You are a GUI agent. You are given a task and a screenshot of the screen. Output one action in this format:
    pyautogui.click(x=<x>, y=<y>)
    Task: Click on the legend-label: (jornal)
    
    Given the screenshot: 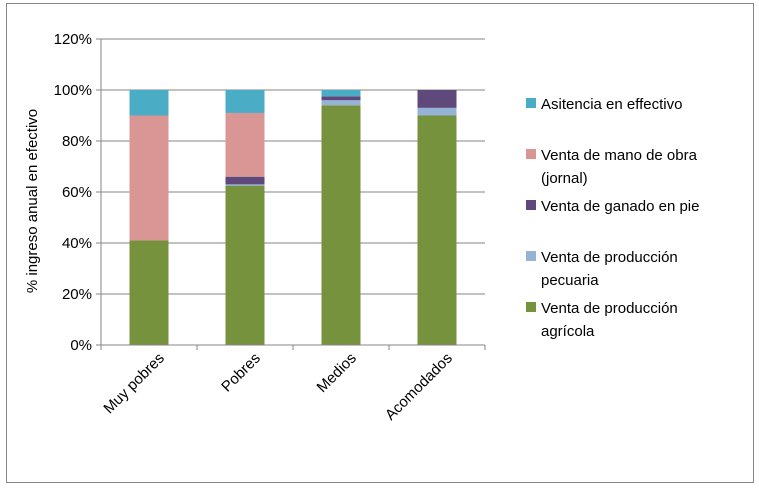 What is the action you would take?
    pyautogui.click(x=564, y=178)
    